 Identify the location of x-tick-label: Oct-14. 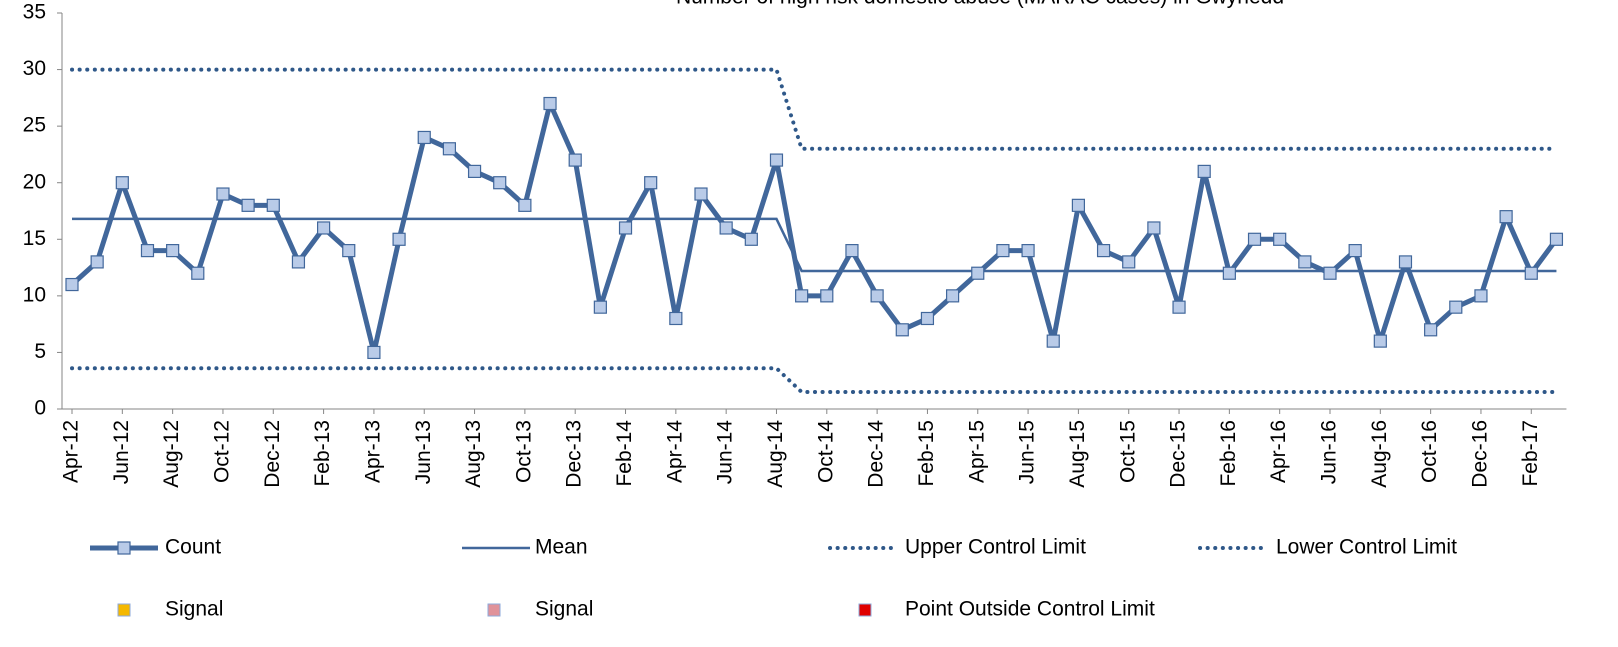
(825, 451).